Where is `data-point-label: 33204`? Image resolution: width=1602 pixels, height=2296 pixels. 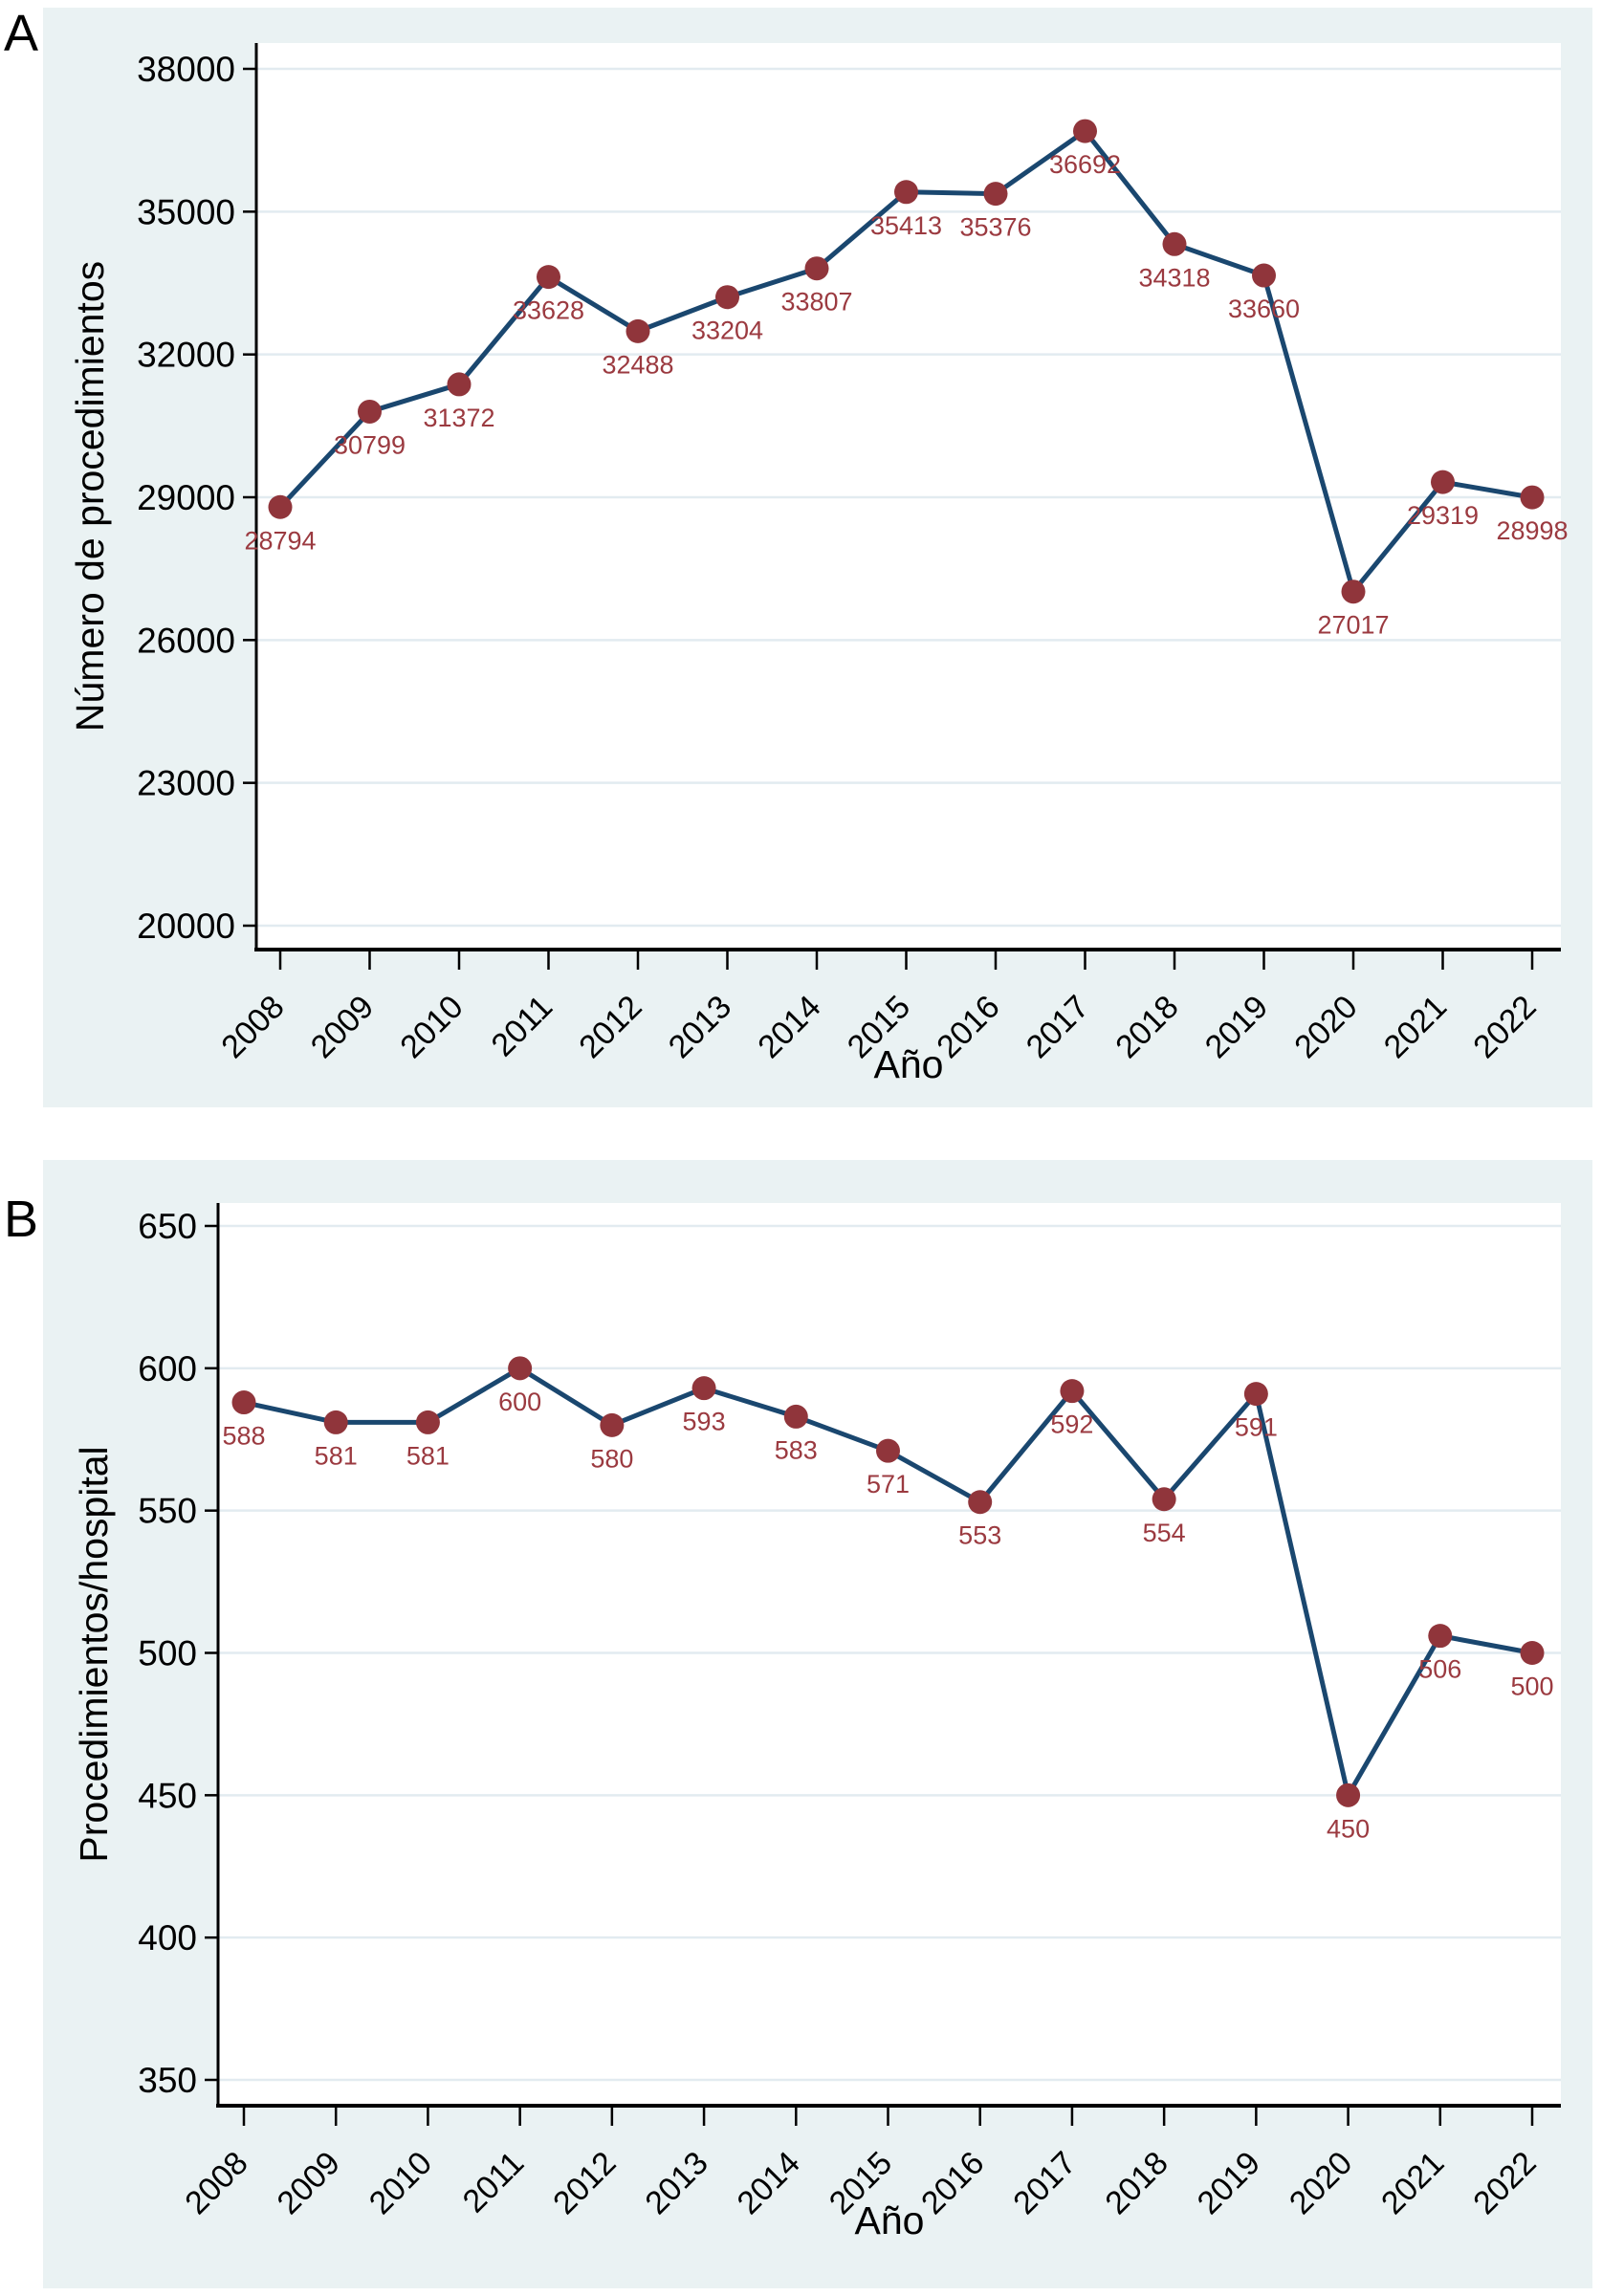
data-point-label: 33204 is located at coordinates (727, 331).